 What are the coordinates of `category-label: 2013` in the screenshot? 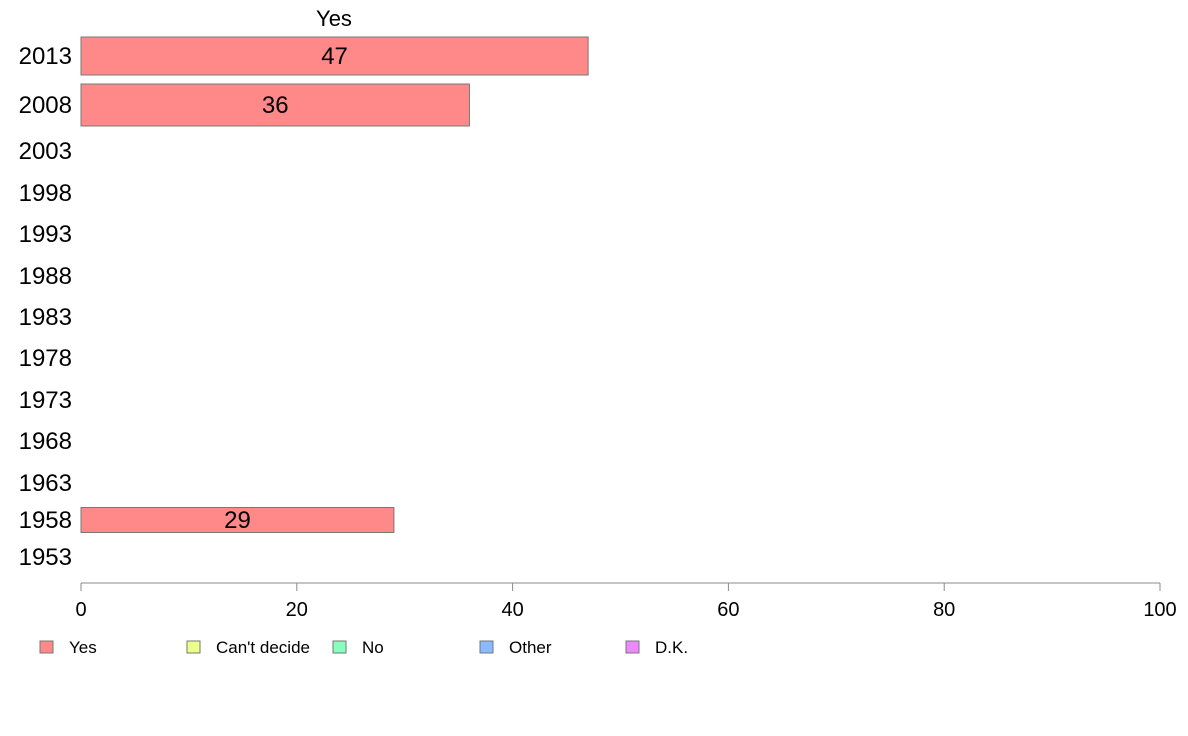 It's located at (45, 56).